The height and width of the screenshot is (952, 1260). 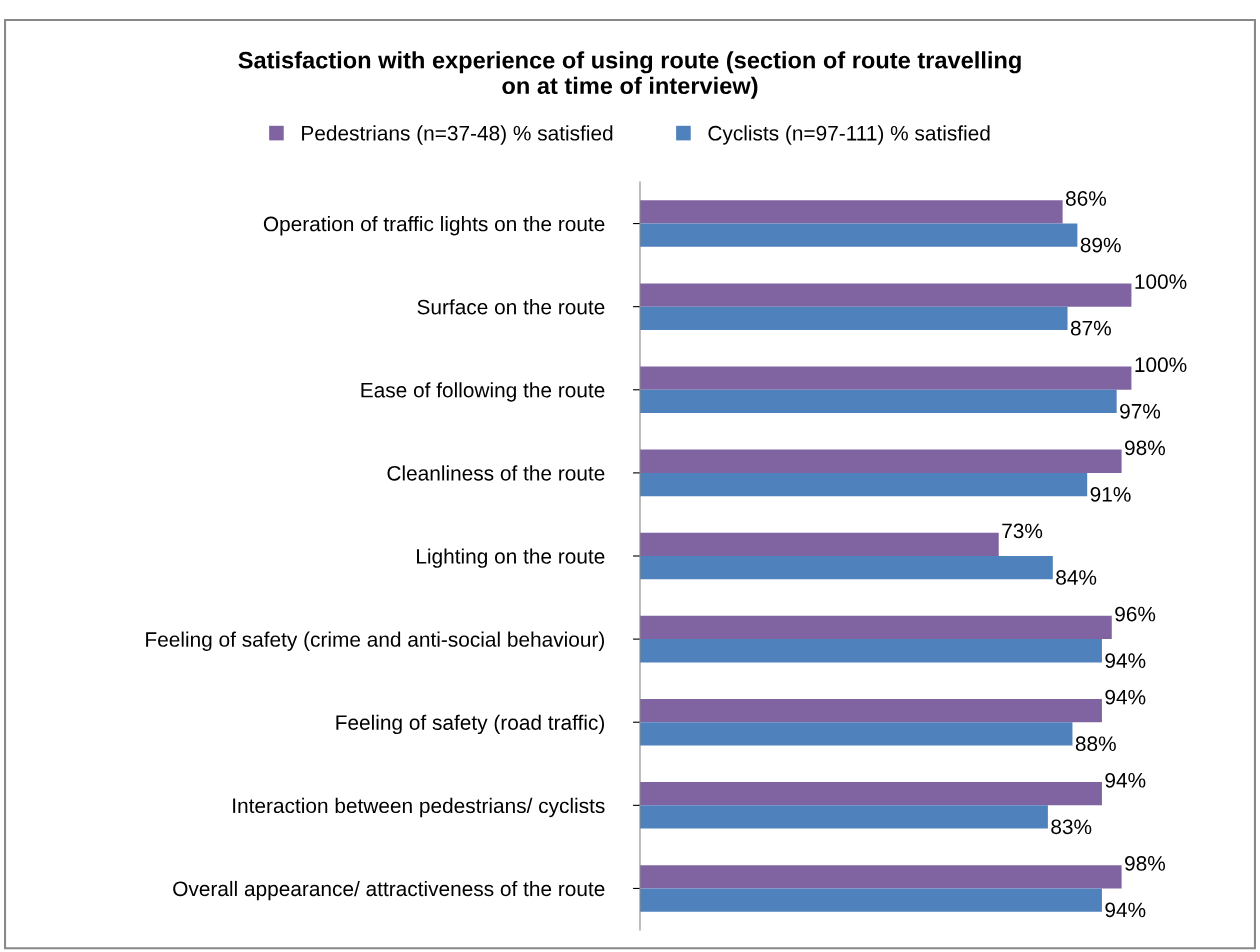 What do you see at coordinates (434, 226) in the screenshot?
I see `y-tick-label: Operation of traffic lights on the route` at bounding box center [434, 226].